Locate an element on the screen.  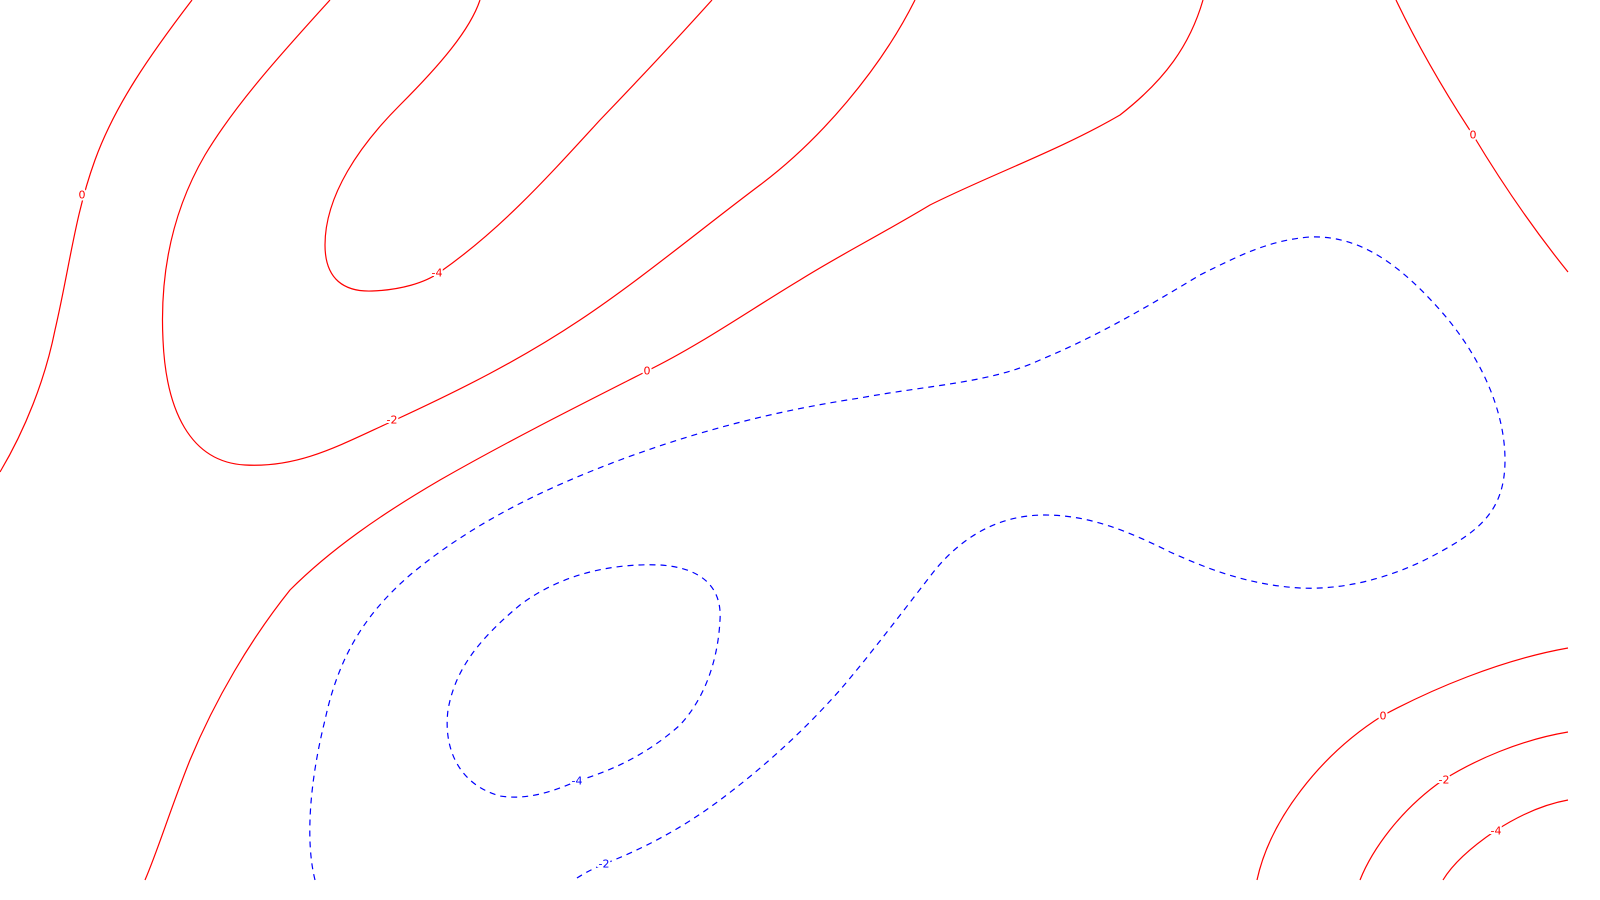
contour-label-red-0-bottomright: 0 is located at coordinates (1383, 716).